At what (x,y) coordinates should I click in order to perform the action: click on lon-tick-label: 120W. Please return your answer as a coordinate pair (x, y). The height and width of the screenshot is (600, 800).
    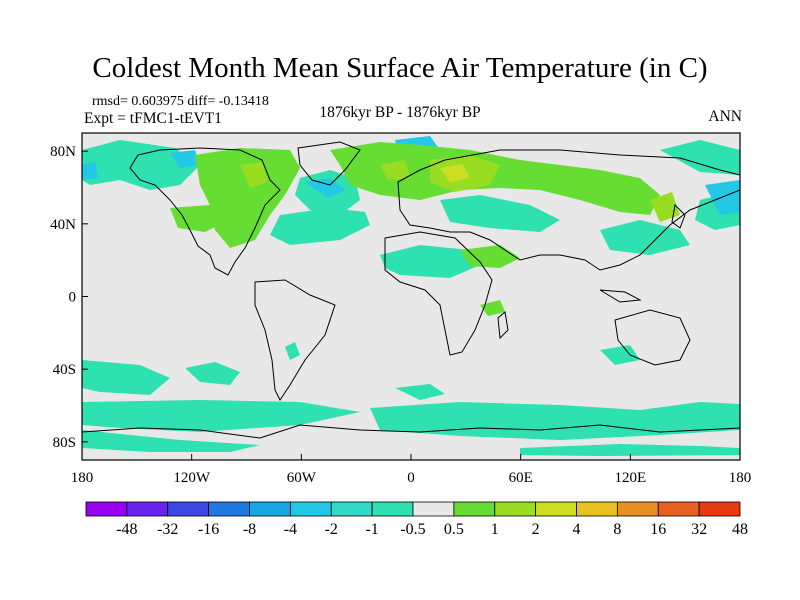
    Looking at the image, I should click on (192, 478).